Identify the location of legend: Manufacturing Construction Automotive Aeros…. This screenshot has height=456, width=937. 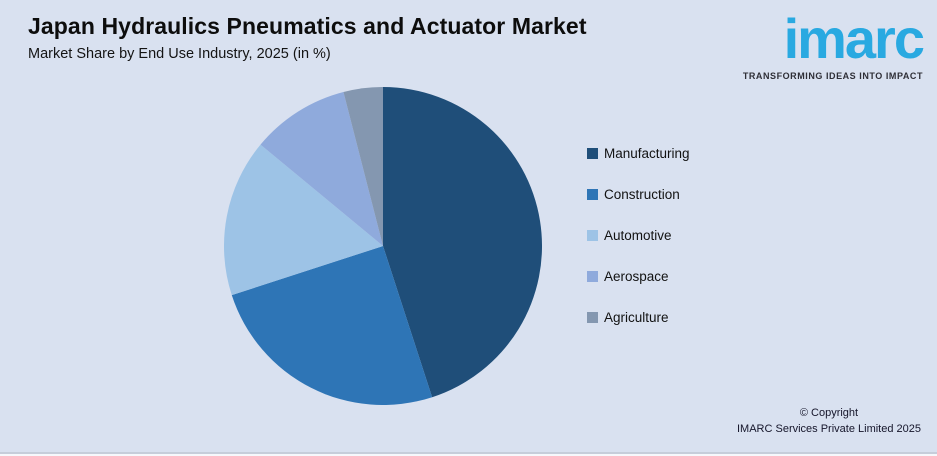
(638, 235).